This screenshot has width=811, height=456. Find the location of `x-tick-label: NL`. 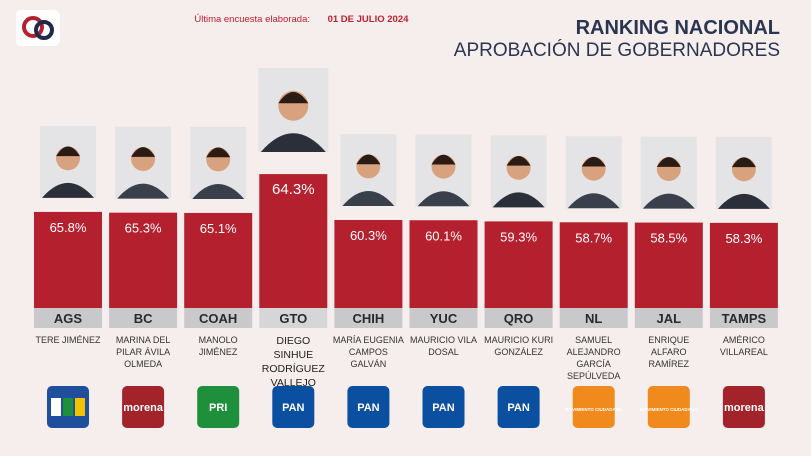

x-tick-label: NL is located at coordinates (593, 318).